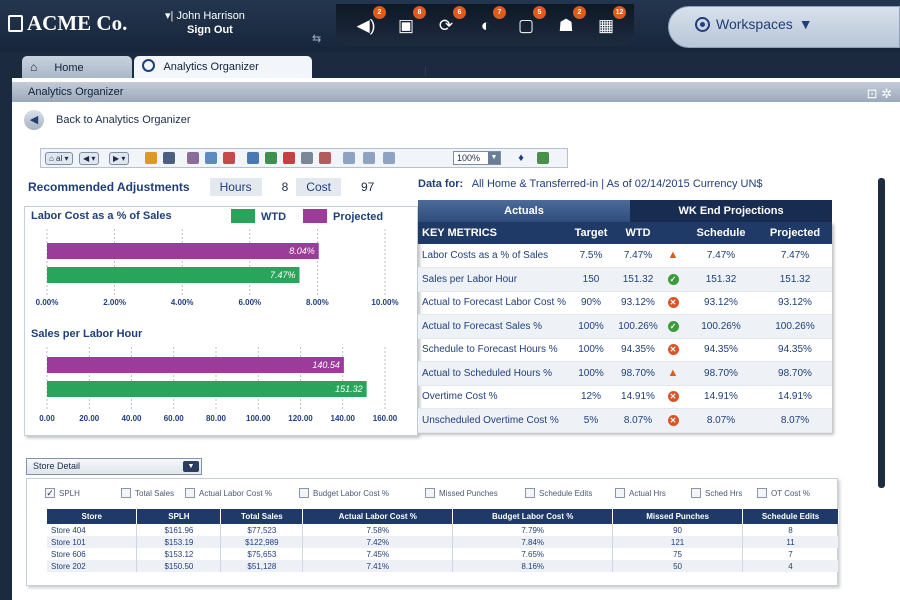  What do you see at coordinates (731, 211) in the screenshot?
I see `tab-wk-end-projections: WK End Projections` at bounding box center [731, 211].